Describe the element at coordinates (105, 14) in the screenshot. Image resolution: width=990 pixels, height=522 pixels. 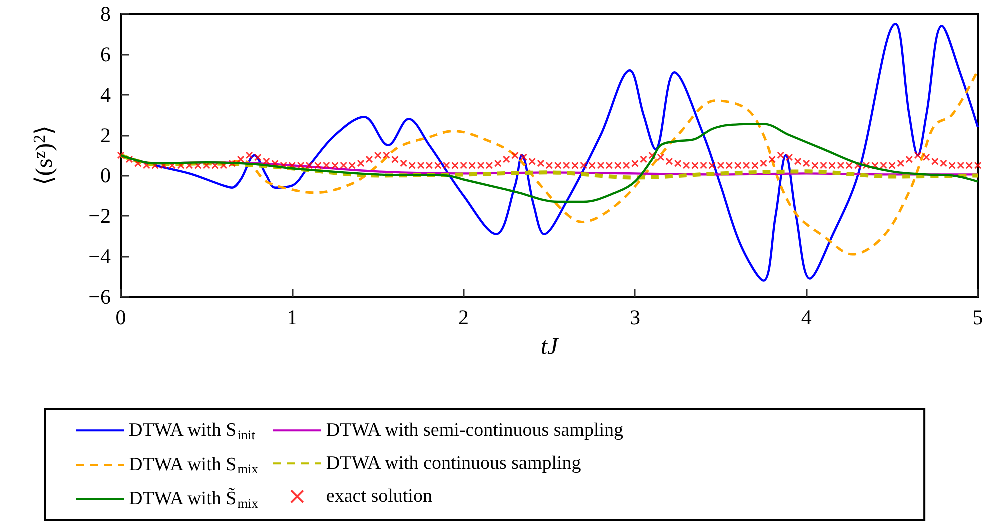
I see `y-tick-label: 8` at that location.